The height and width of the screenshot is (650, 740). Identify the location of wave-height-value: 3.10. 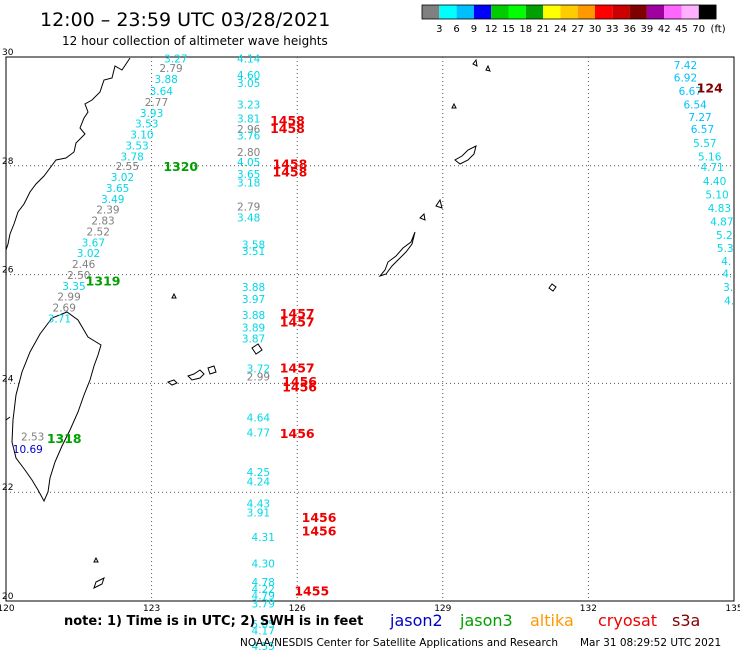
(141, 136).